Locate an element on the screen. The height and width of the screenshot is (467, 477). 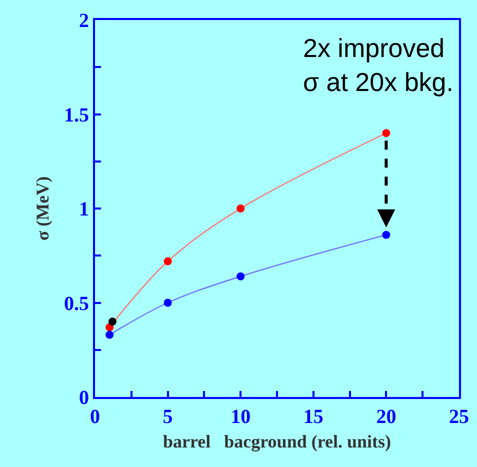
y-tick-label: 2 is located at coordinates (84, 21).